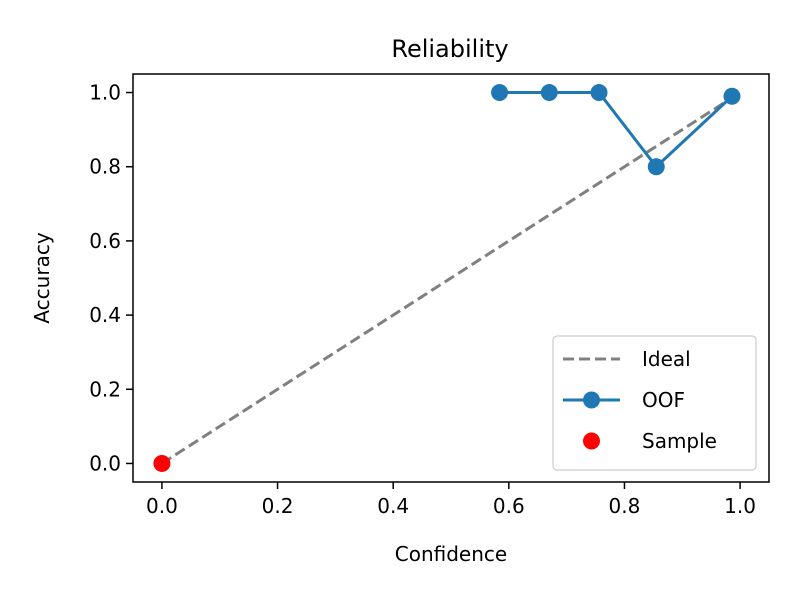 The height and width of the screenshot is (600, 800). I want to click on x-tick-label: 1.0, so click(740, 506).